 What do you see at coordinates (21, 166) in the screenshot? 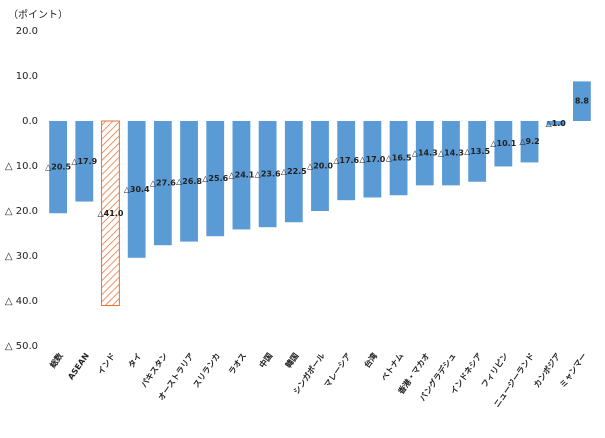
I see `y-tick-label: △ 10.0` at bounding box center [21, 166].